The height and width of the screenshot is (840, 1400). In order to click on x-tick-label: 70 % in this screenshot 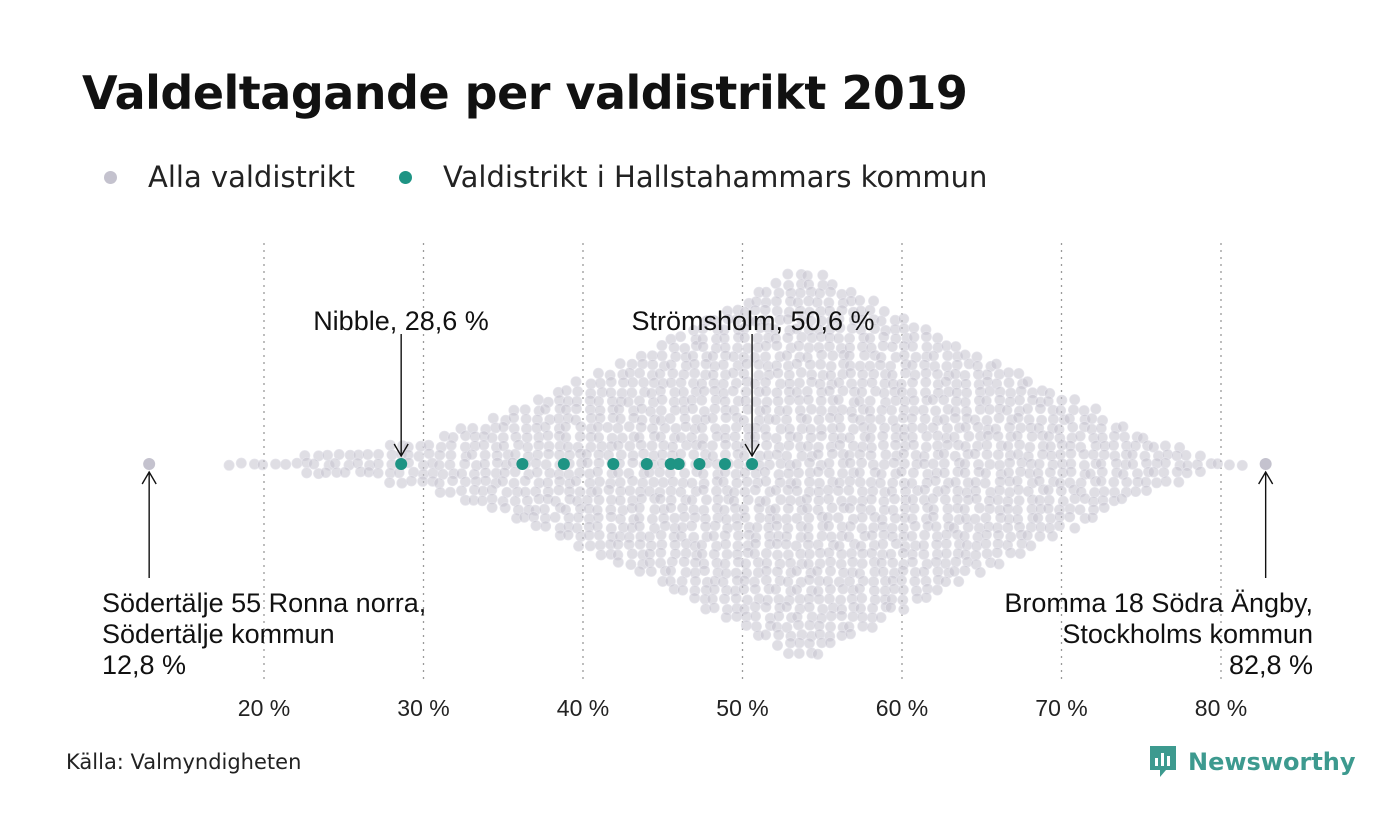, I will do `click(1061, 708)`.